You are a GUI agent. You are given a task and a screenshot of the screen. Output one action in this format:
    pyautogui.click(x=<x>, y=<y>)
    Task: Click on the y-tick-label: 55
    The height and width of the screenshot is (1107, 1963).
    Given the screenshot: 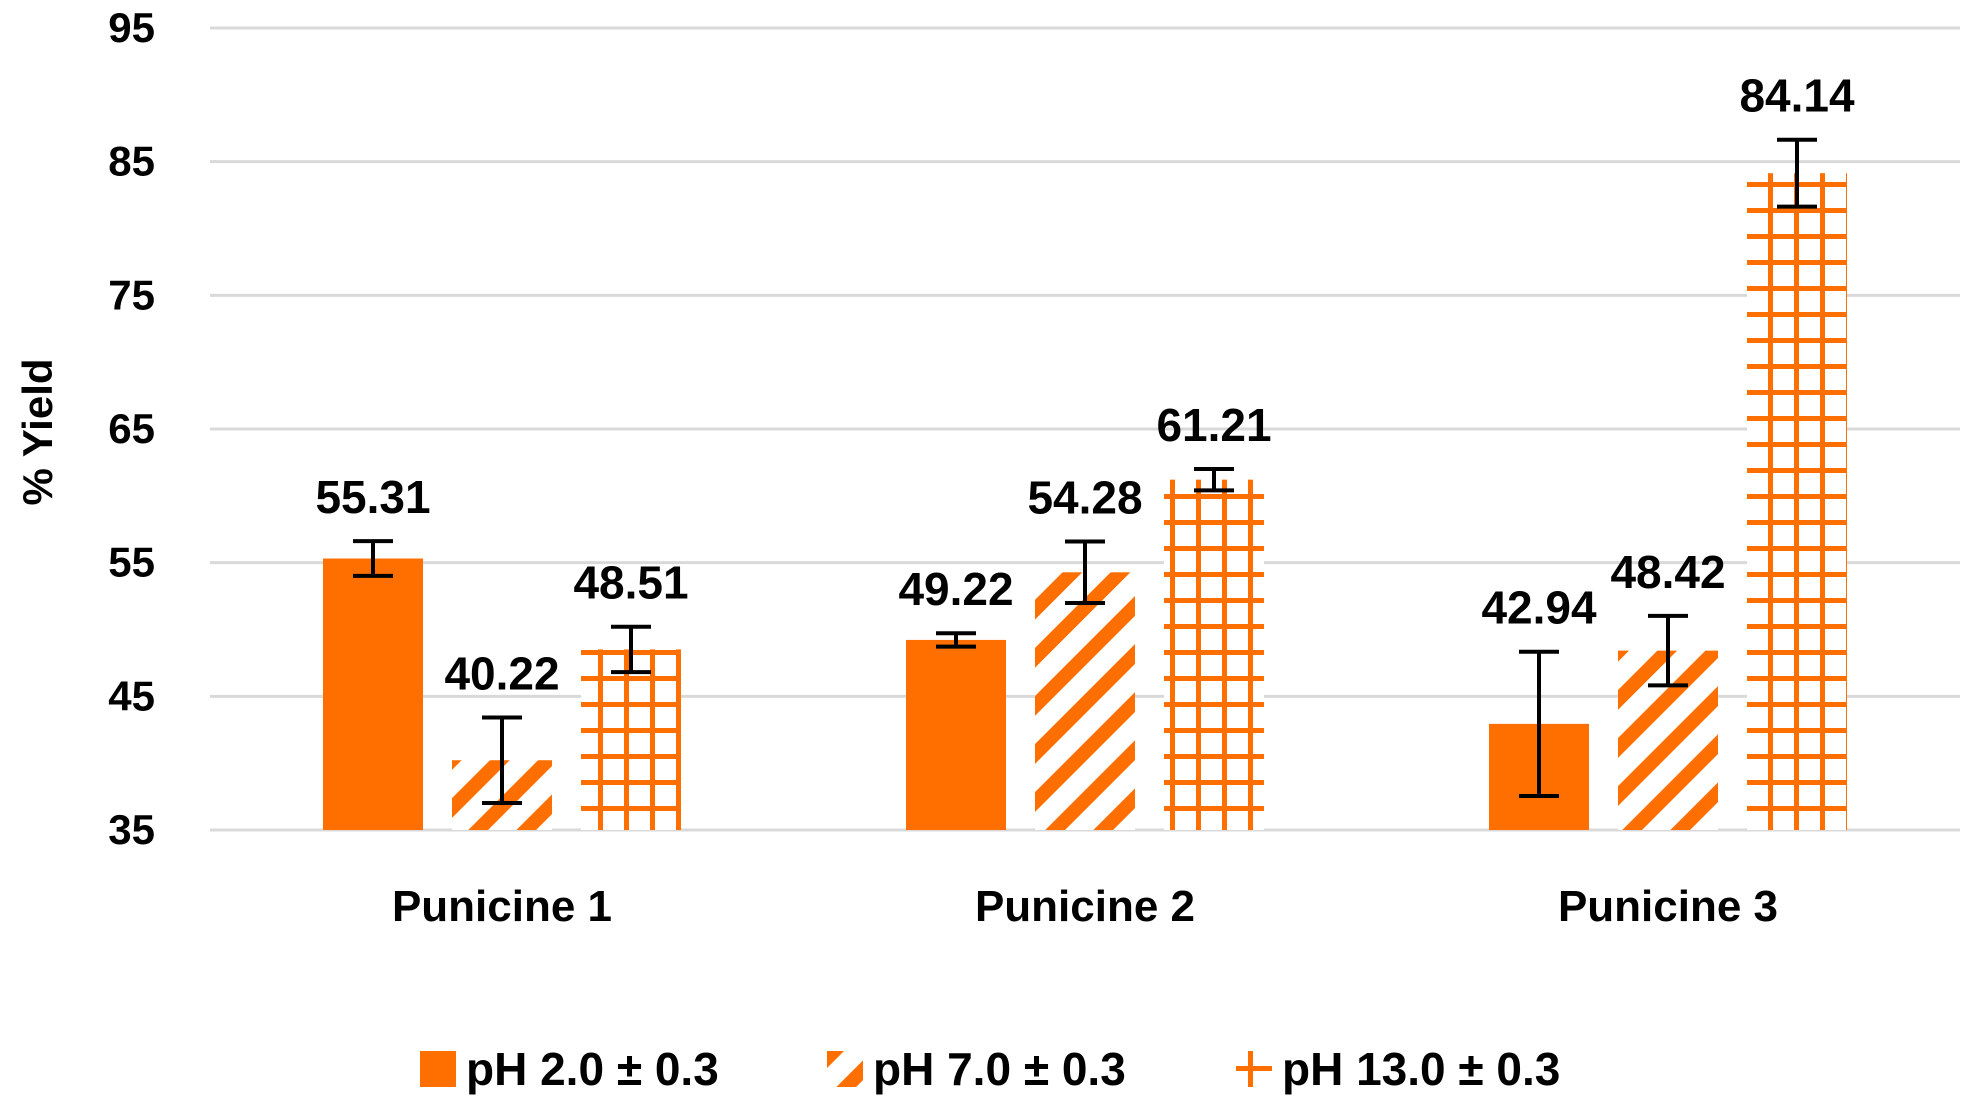 What is the action you would take?
    pyautogui.click(x=131, y=562)
    